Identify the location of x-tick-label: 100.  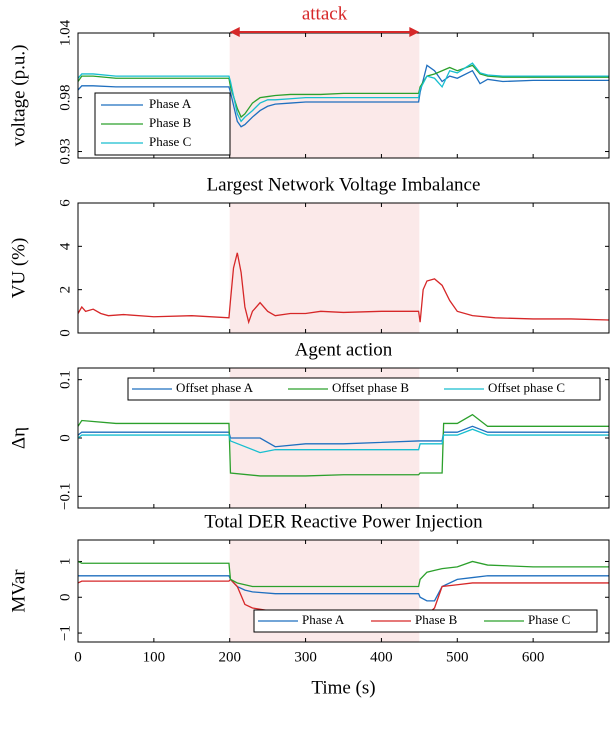
(154, 657).